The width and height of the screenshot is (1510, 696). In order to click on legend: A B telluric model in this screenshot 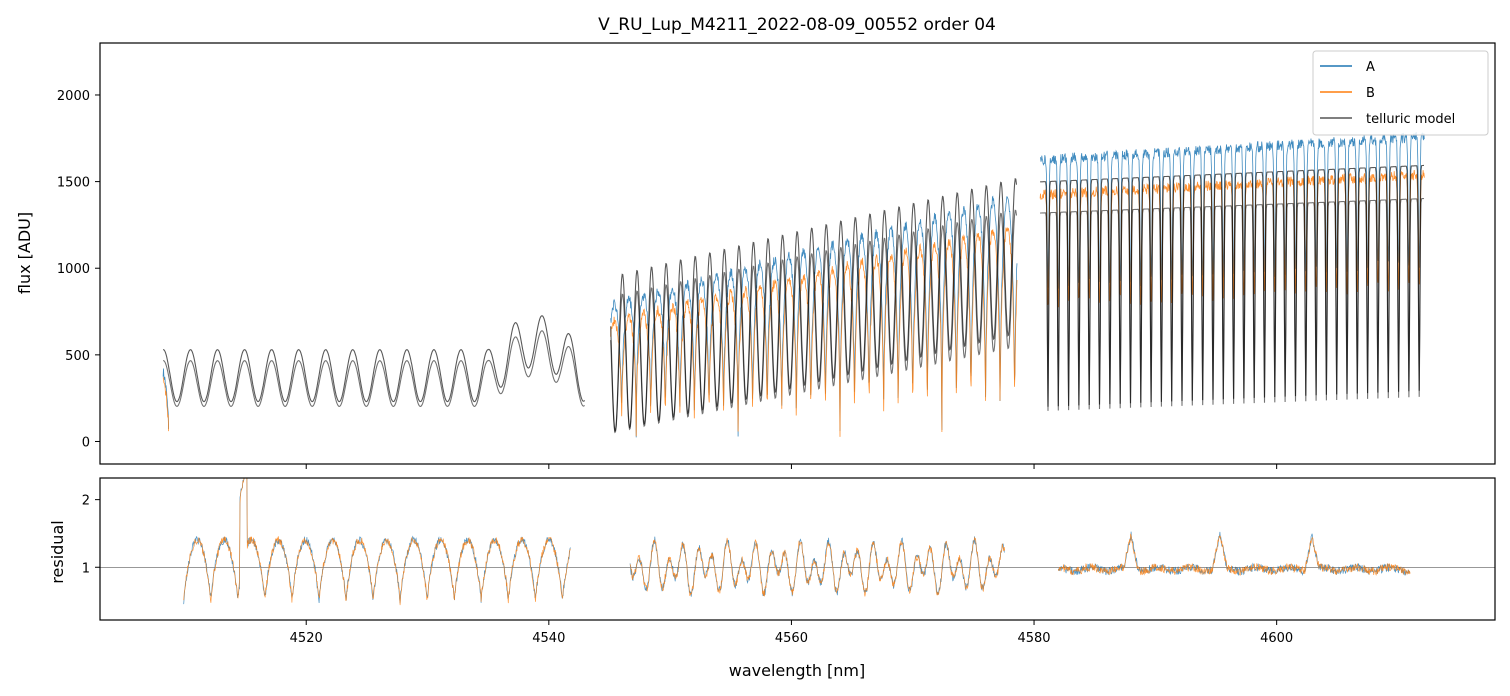, I will do `click(1400, 93)`.